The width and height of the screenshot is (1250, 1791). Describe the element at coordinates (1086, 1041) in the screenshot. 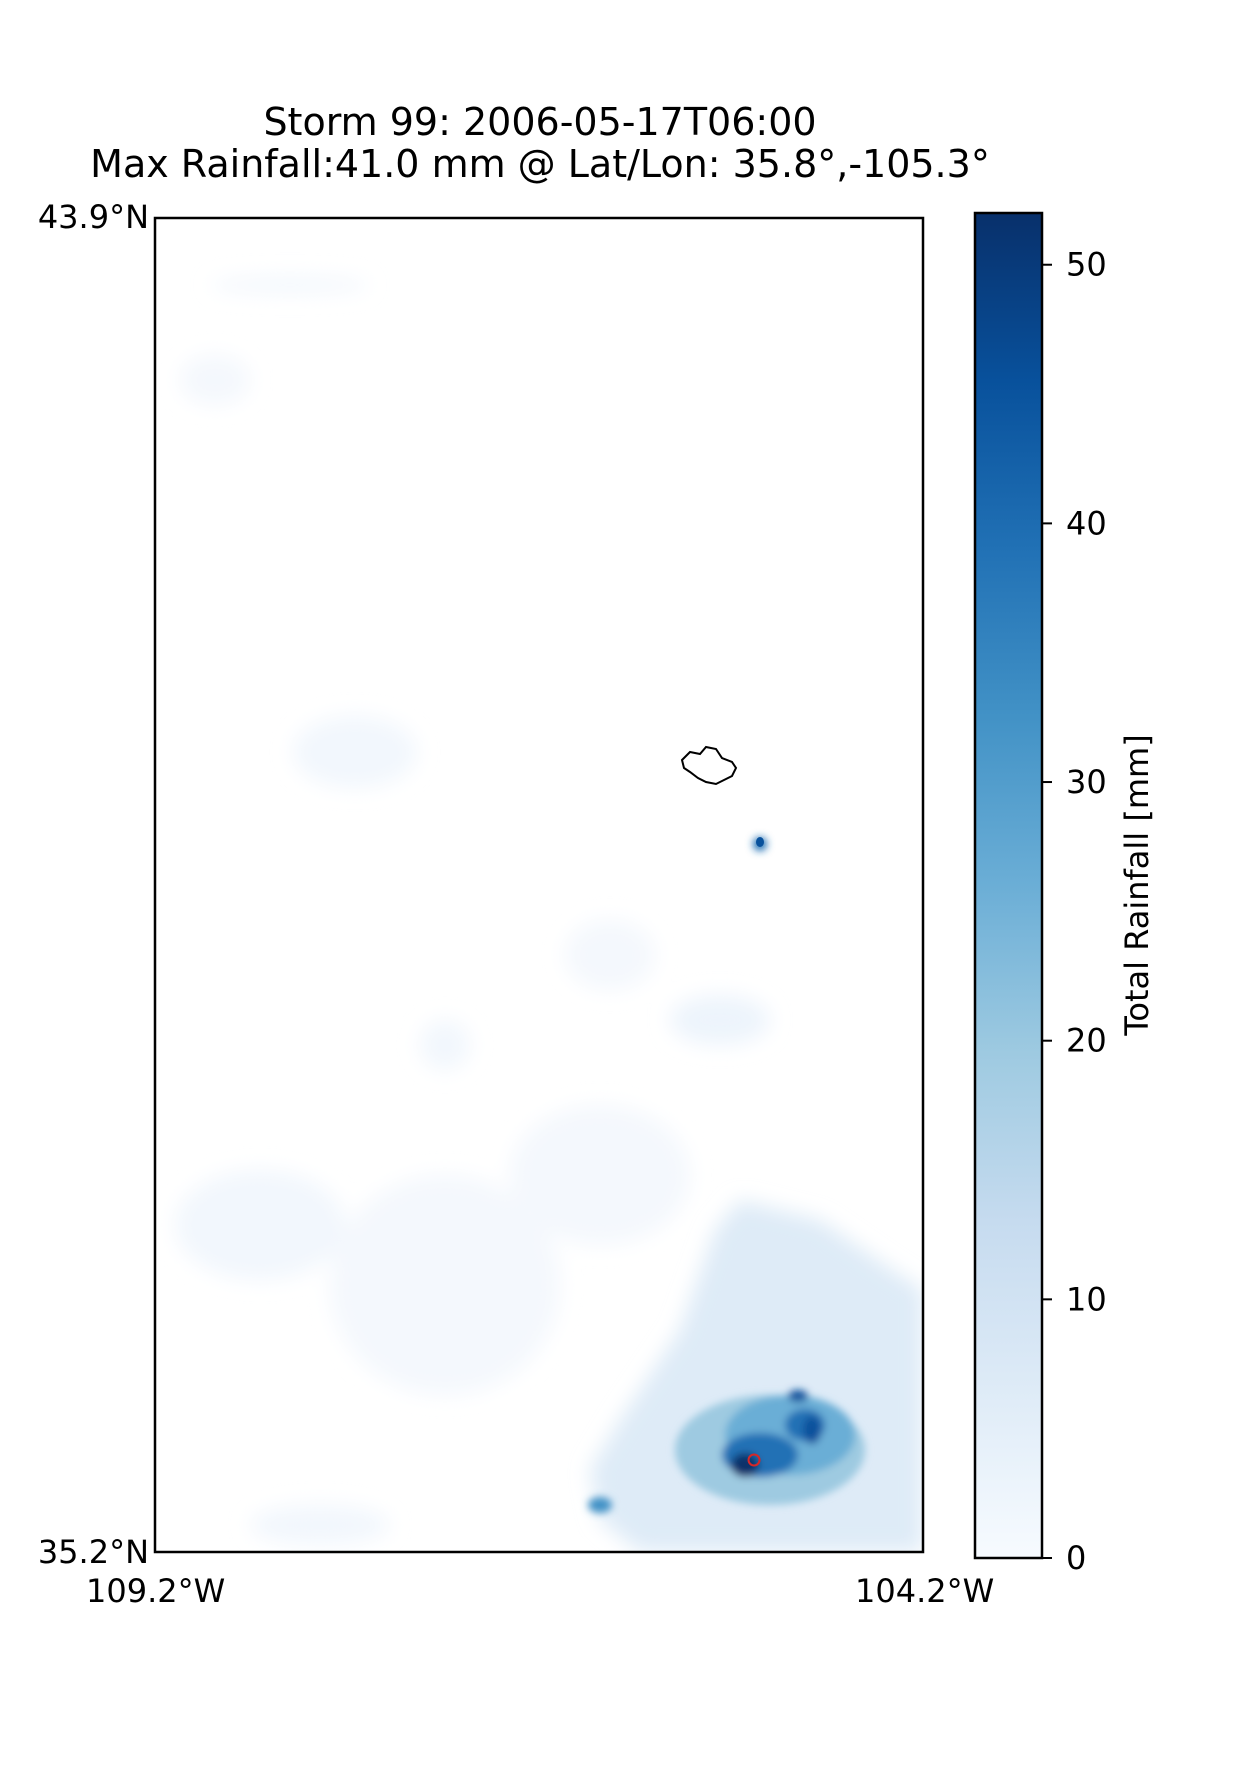

I see `colorbar-tick-label: 20` at that location.